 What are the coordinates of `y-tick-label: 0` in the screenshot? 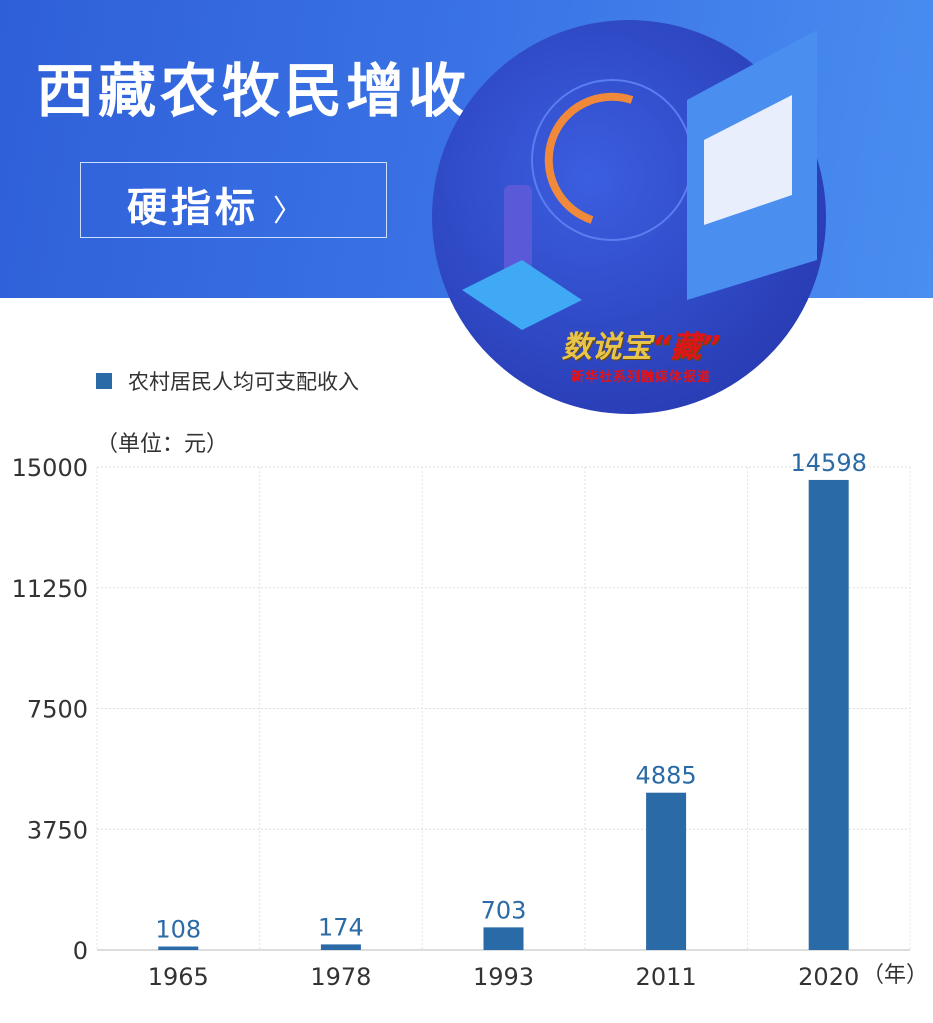 It's located at (80, 951).